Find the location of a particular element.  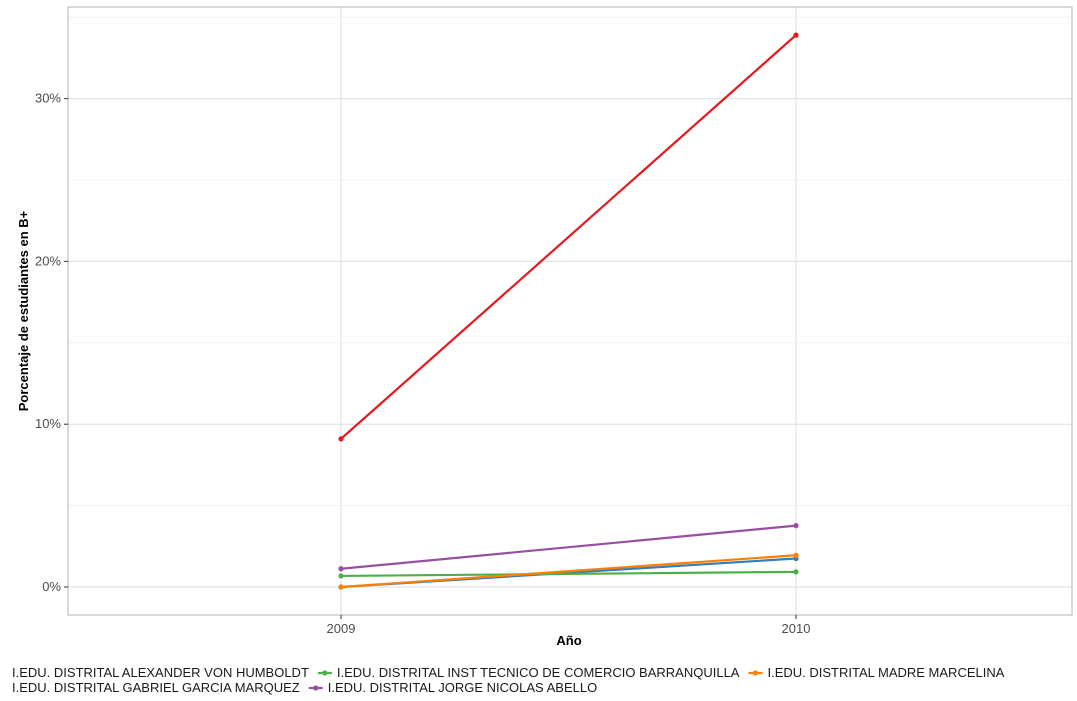

y-tick-label: 30% is located at coordinates (48, 98).